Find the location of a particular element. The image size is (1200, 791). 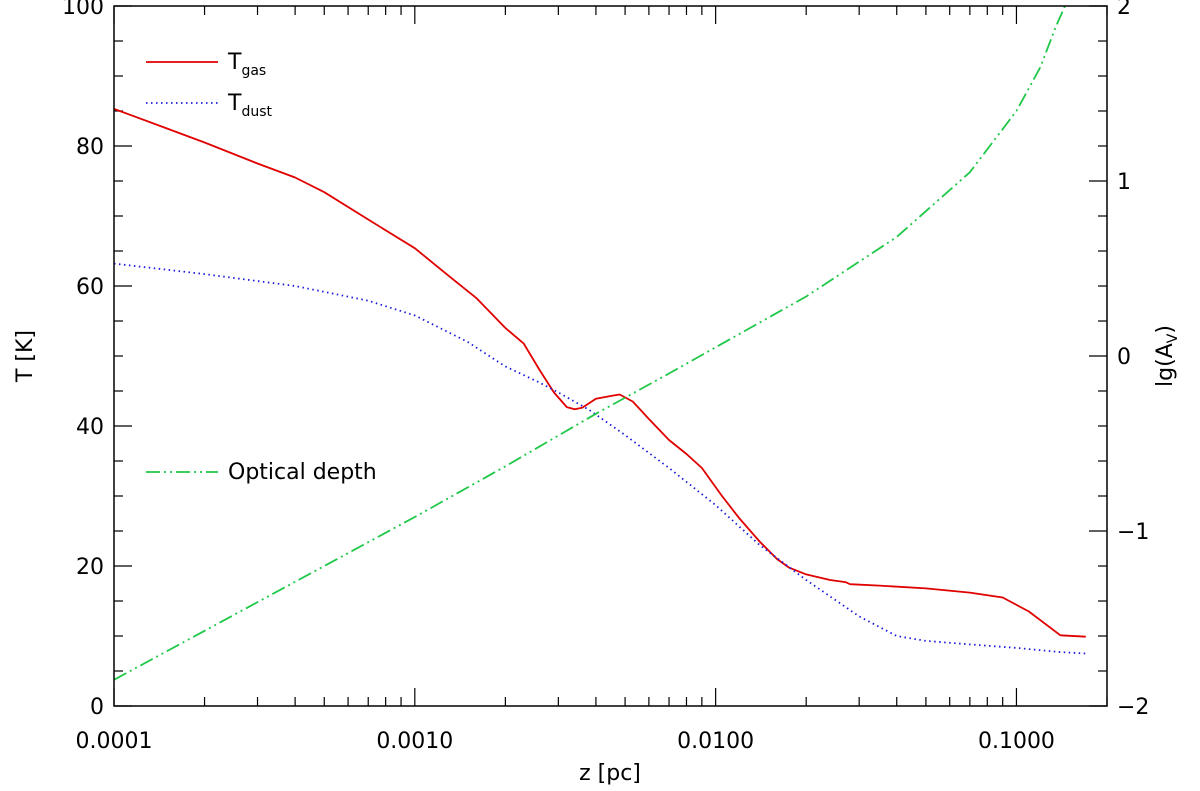

y-tick-label-right: 2 is located at coordinates (1124, 10).